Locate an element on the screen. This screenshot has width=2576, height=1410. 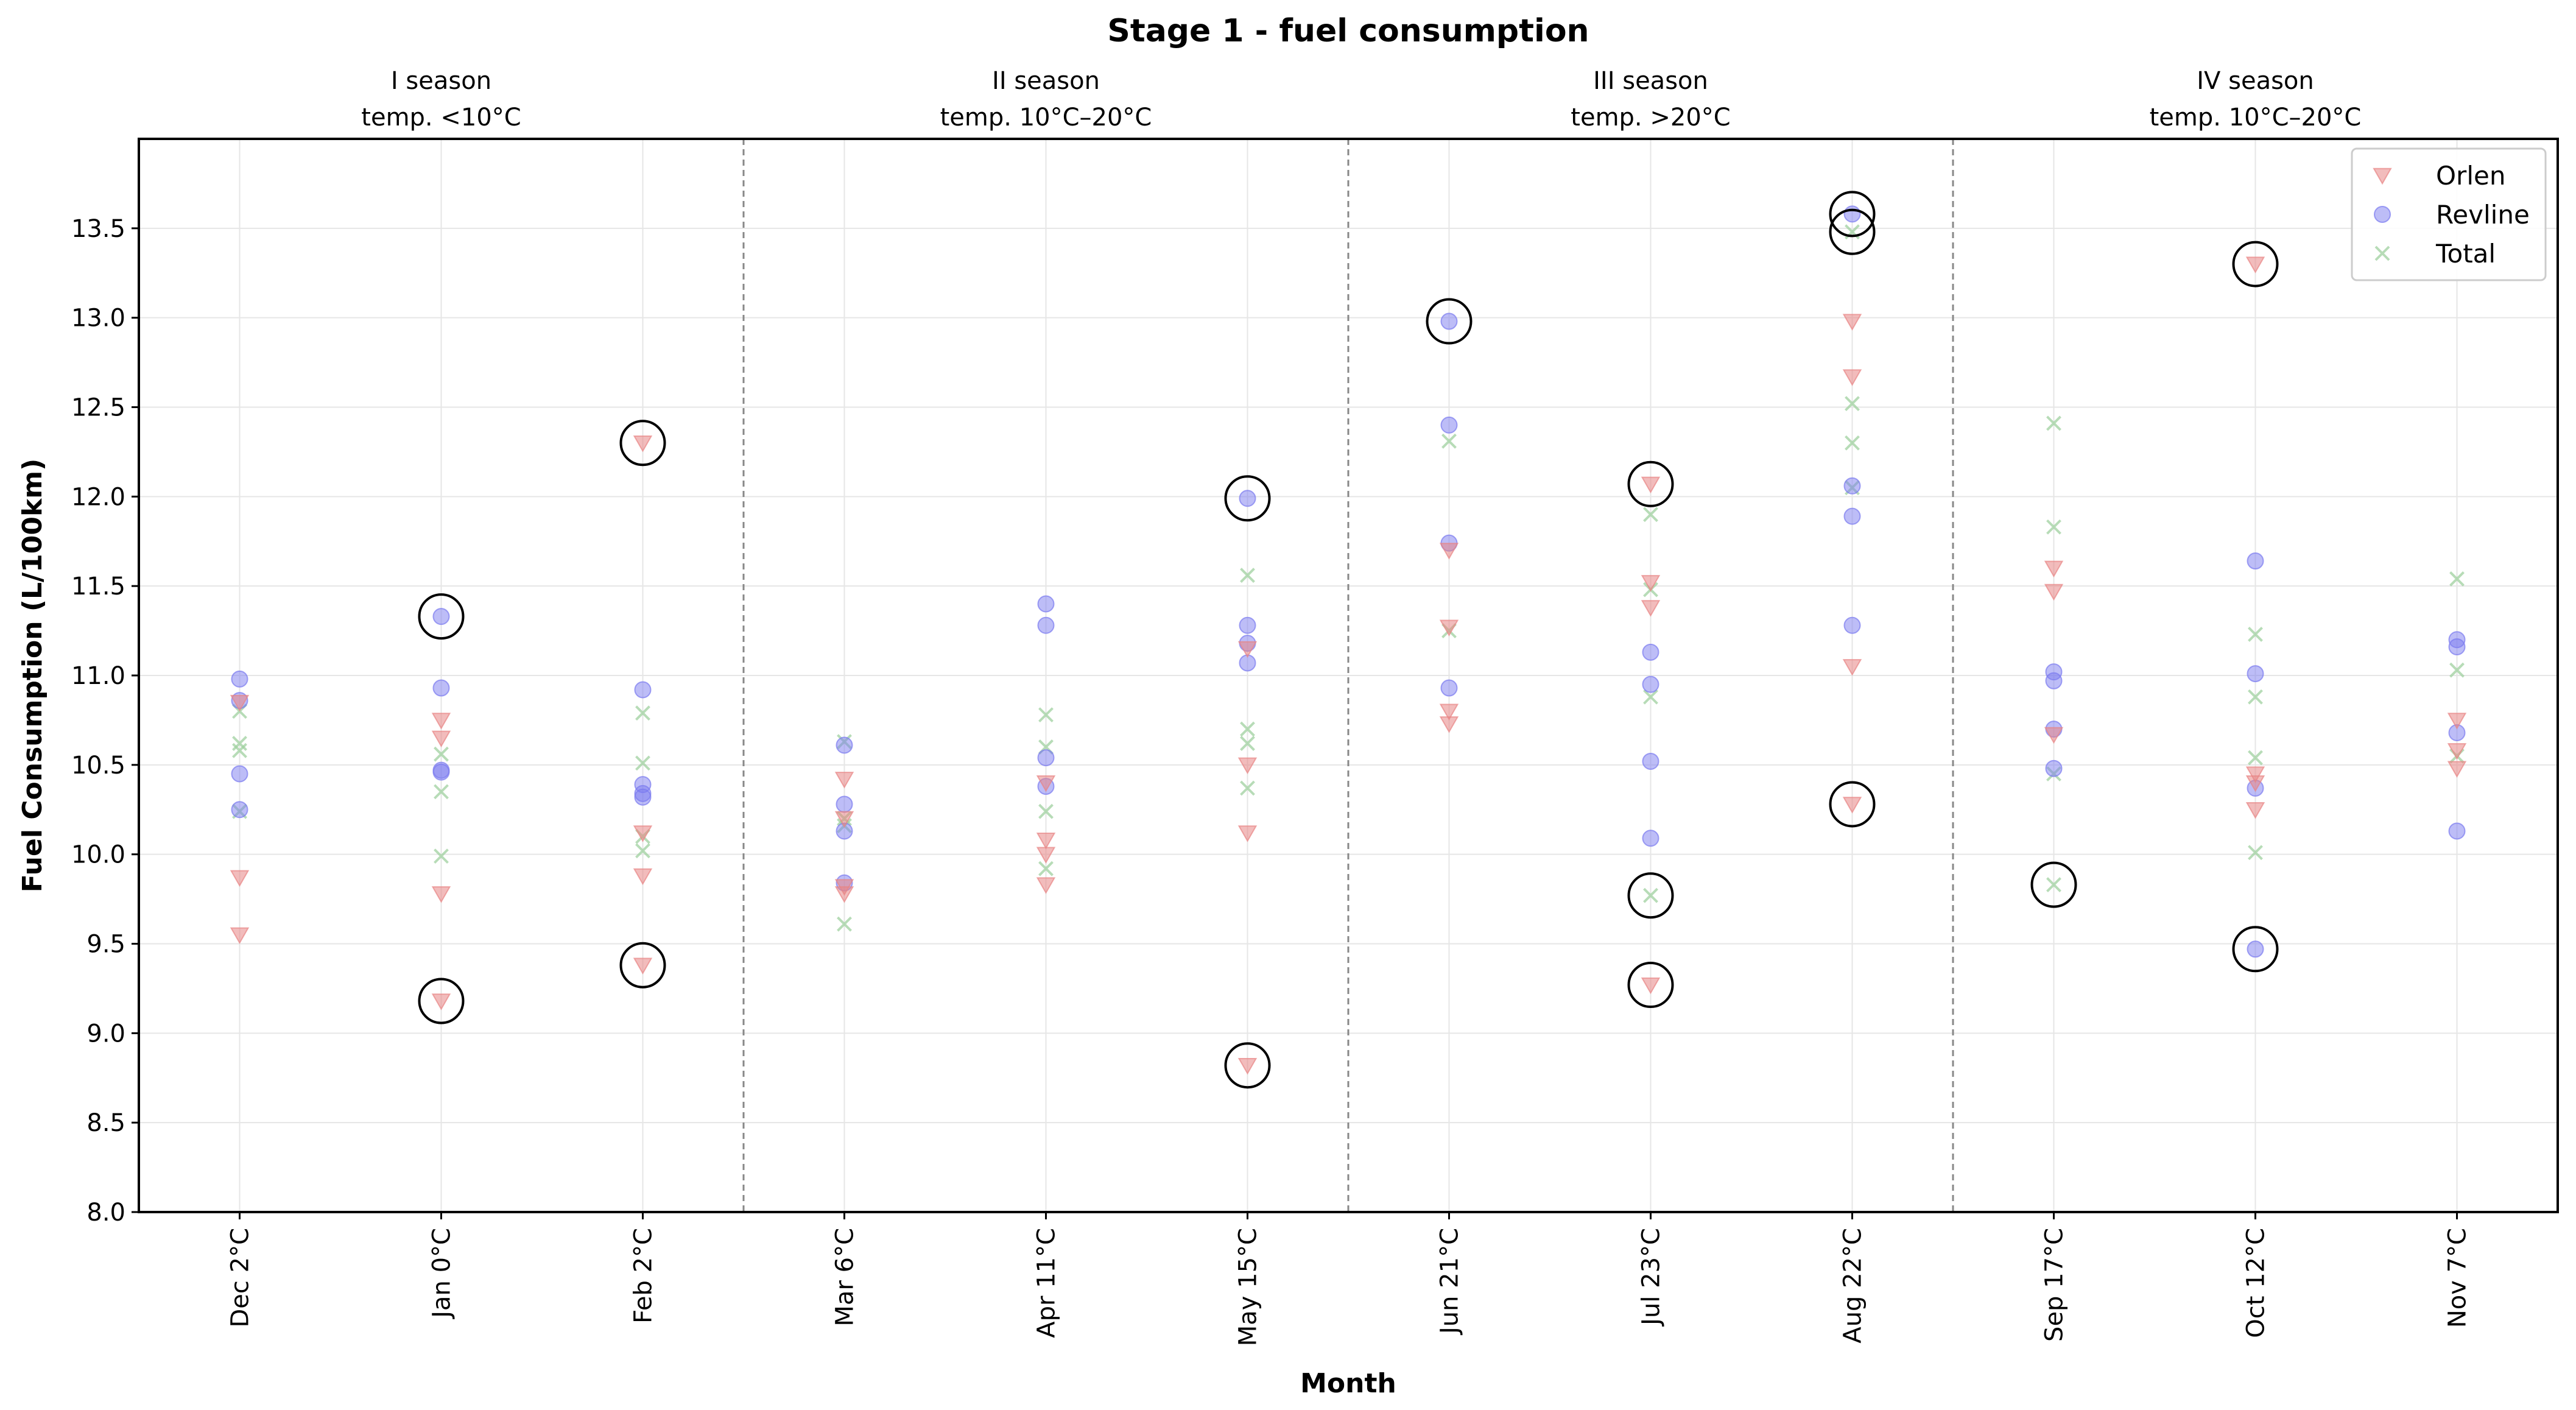
y-tick-label: 8.5 is located at coordinates (105, 1123).